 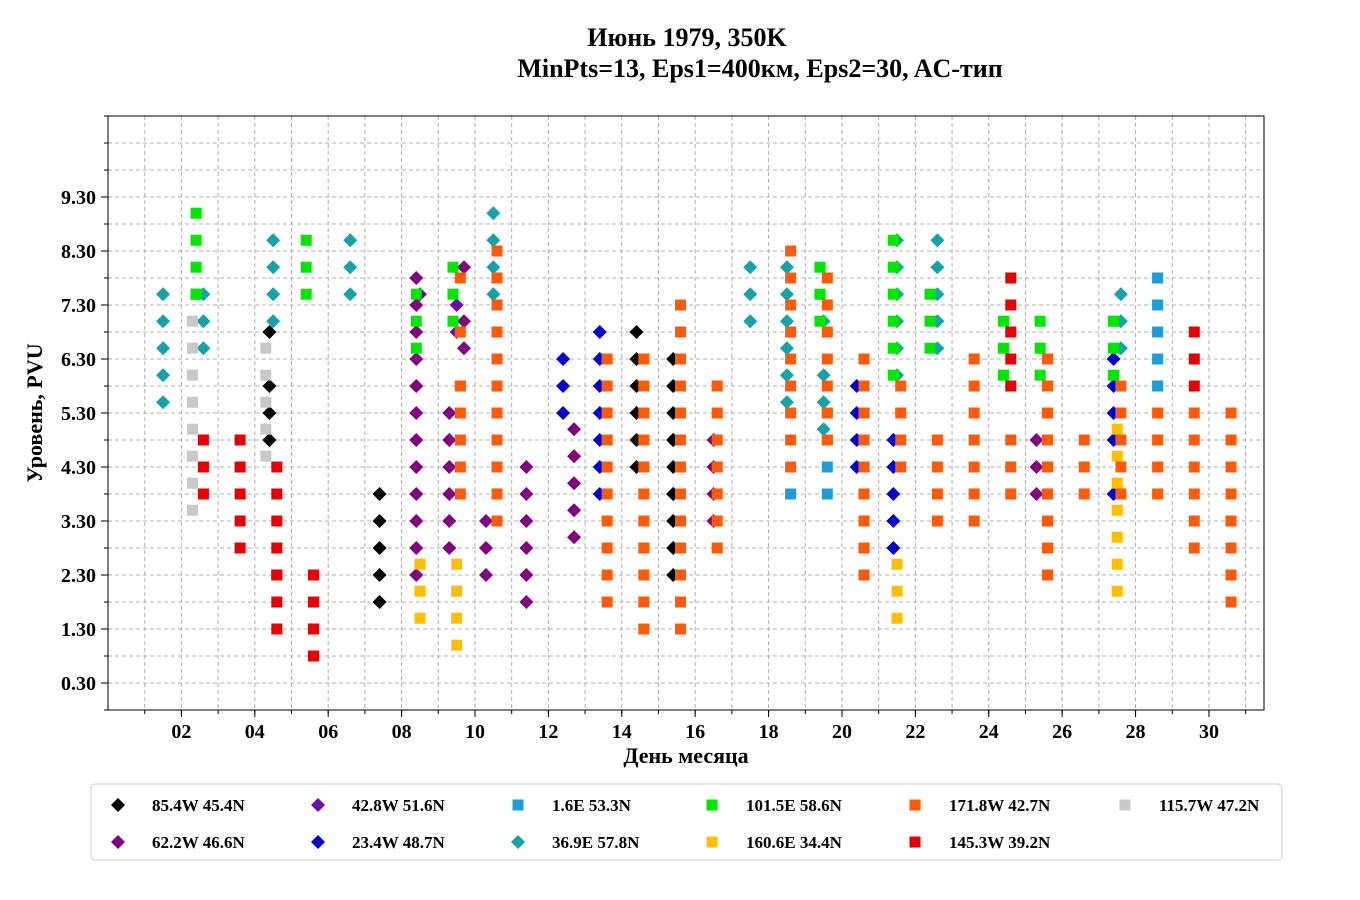 I want to click on x-tick-label: 22, so click(x=915, y=732).